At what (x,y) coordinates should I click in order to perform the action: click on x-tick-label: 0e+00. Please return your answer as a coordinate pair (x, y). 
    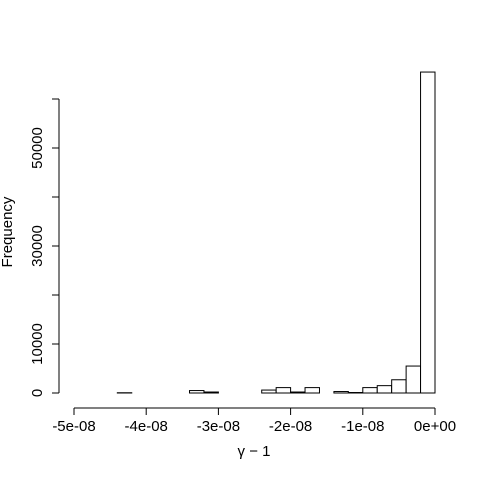
    Looking at the image, I should click on (435, 426).